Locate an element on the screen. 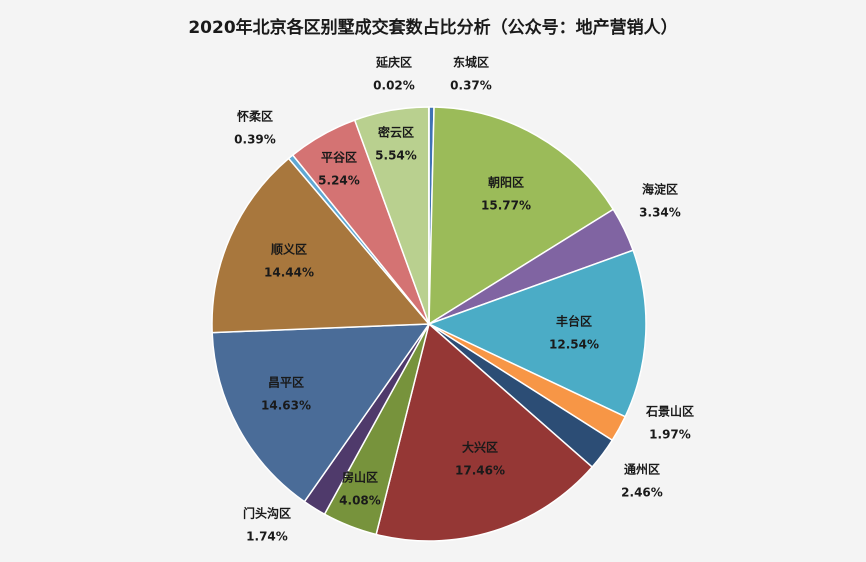  slice-value-label: 3.34% is located at coordinates (660, 213).